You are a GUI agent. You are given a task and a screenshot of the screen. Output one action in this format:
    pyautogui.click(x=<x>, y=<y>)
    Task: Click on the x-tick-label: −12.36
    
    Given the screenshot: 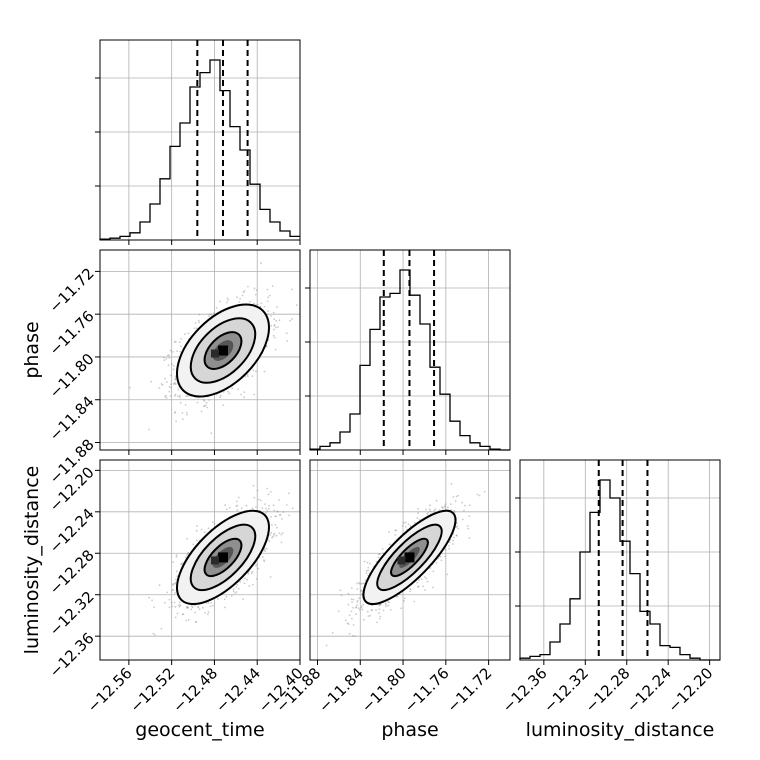 What is the action you would take?
    pyautogui.click(x=525, y=690)
    